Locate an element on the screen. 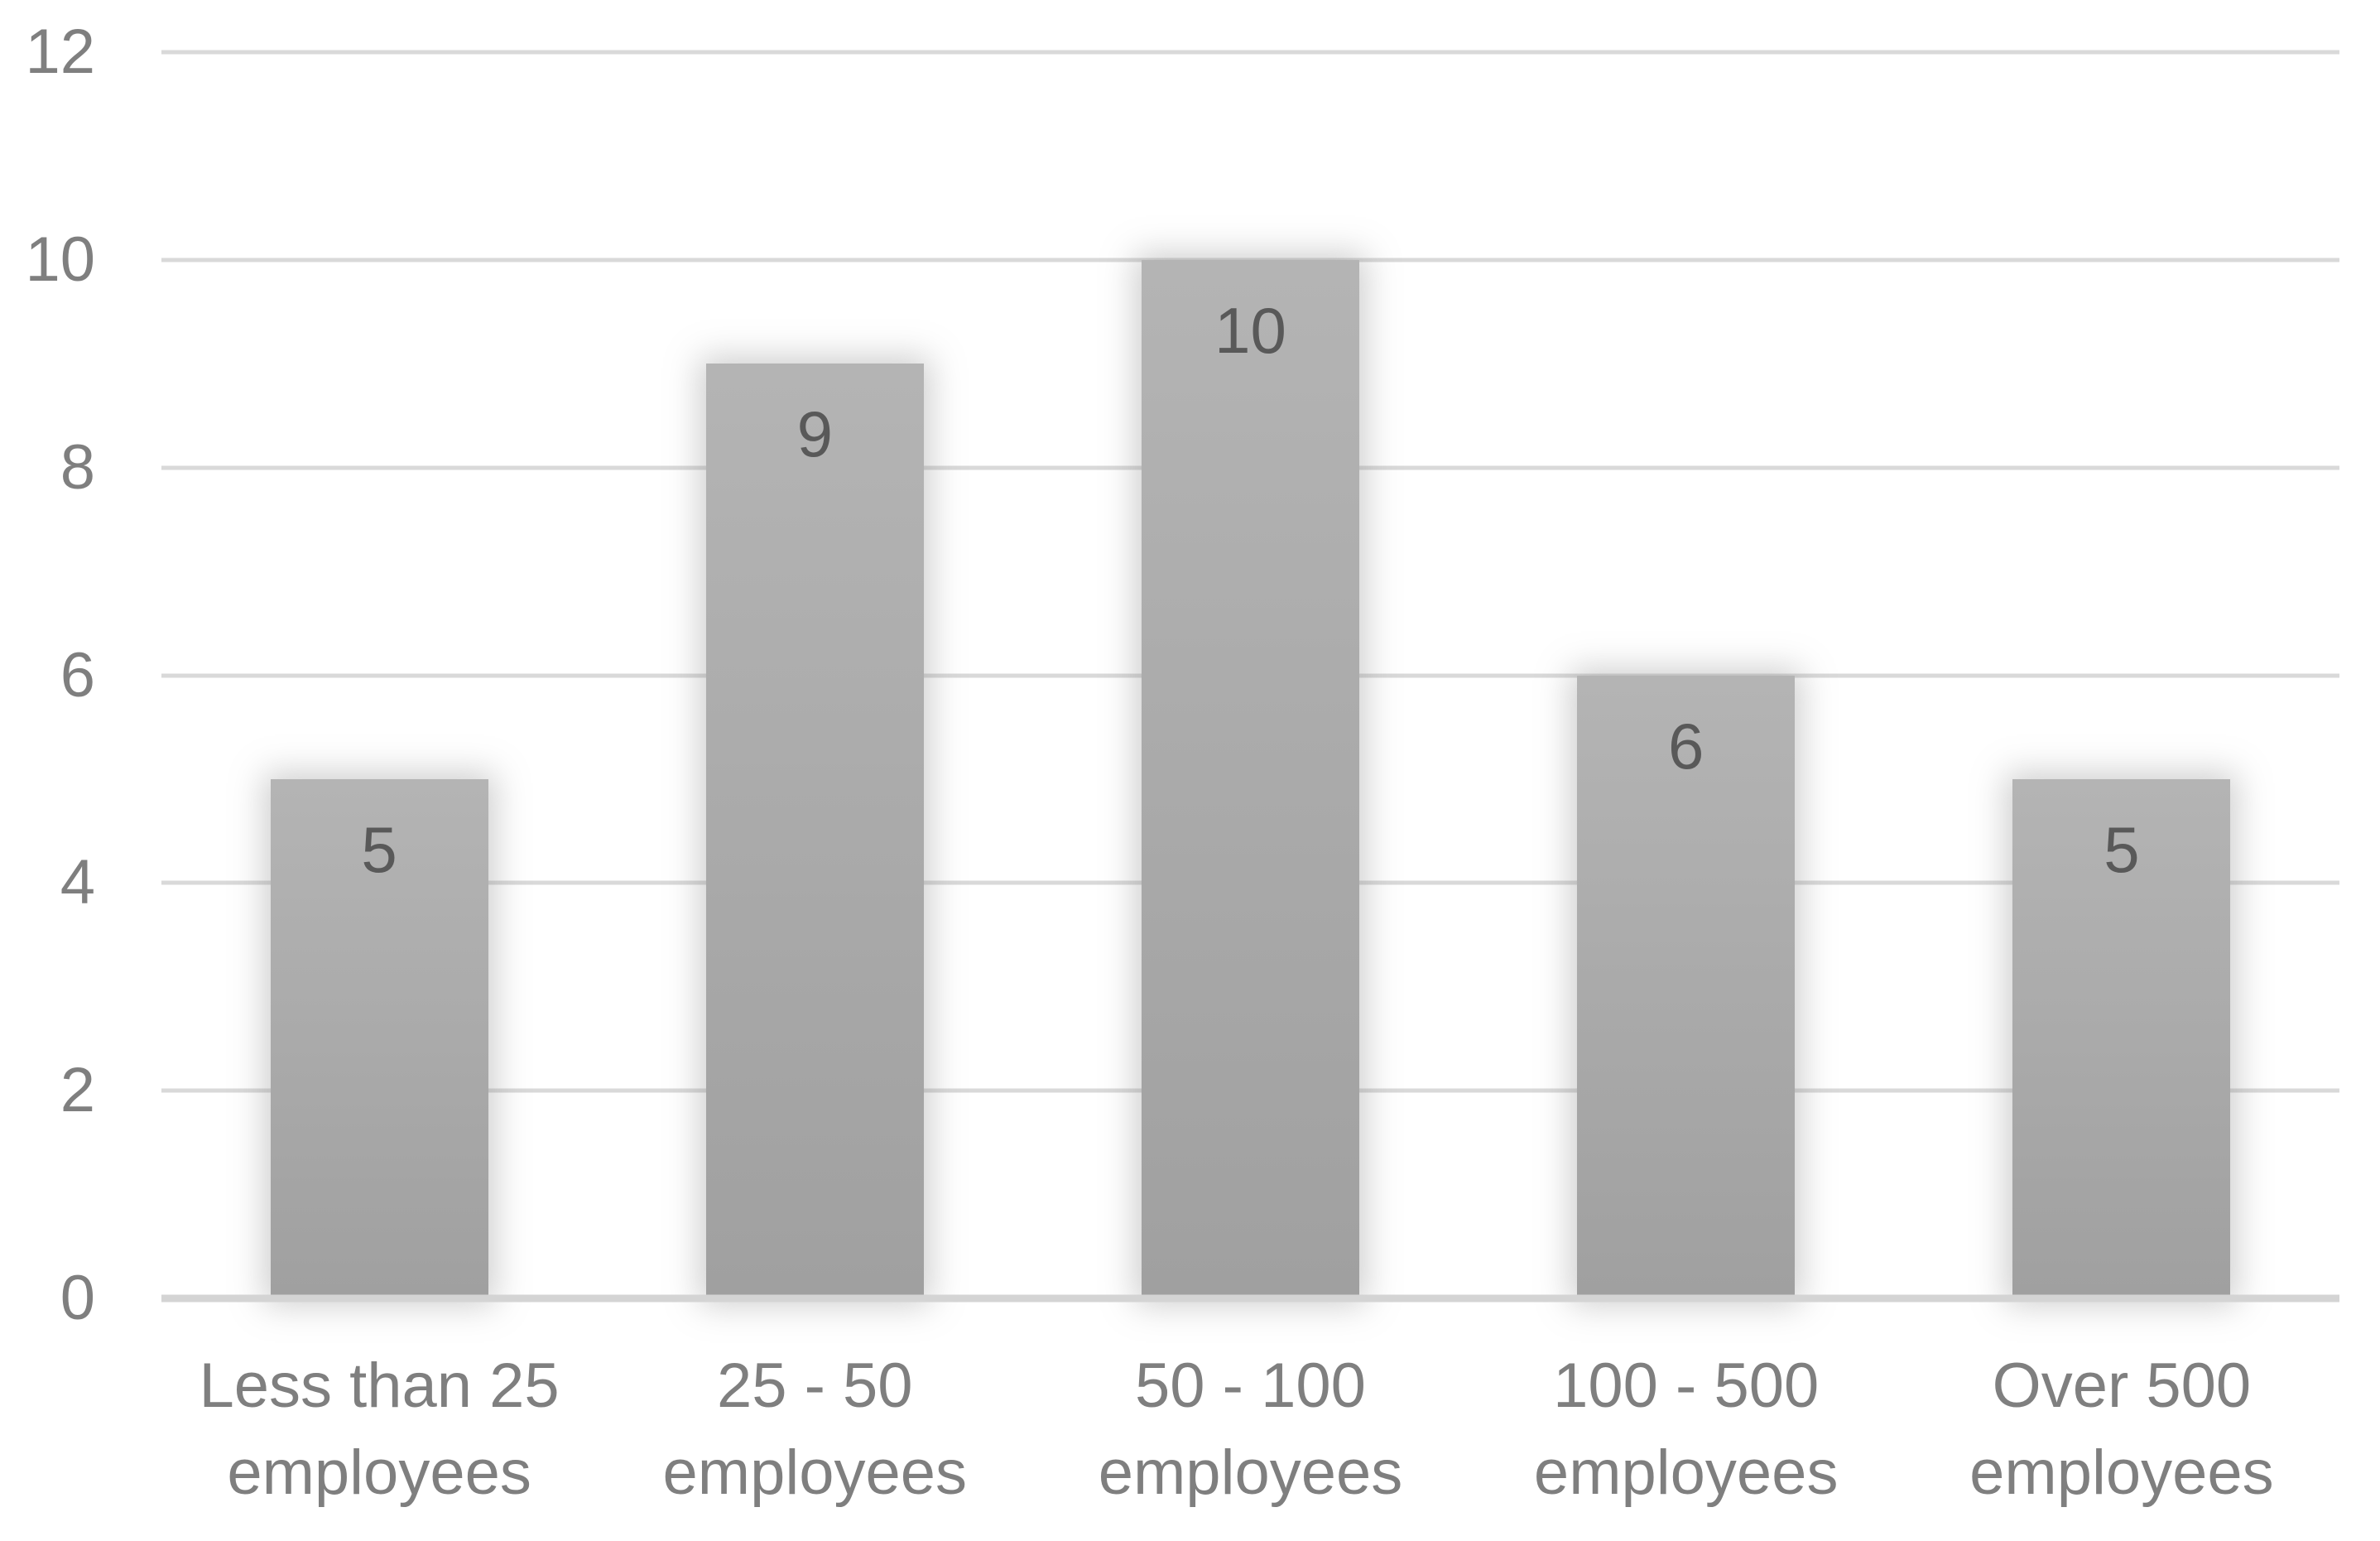 Image resolution: width=2380 pixels, height=1541 pixels. y-tick-label-2: 2 is located at coordinates (77, 1090).